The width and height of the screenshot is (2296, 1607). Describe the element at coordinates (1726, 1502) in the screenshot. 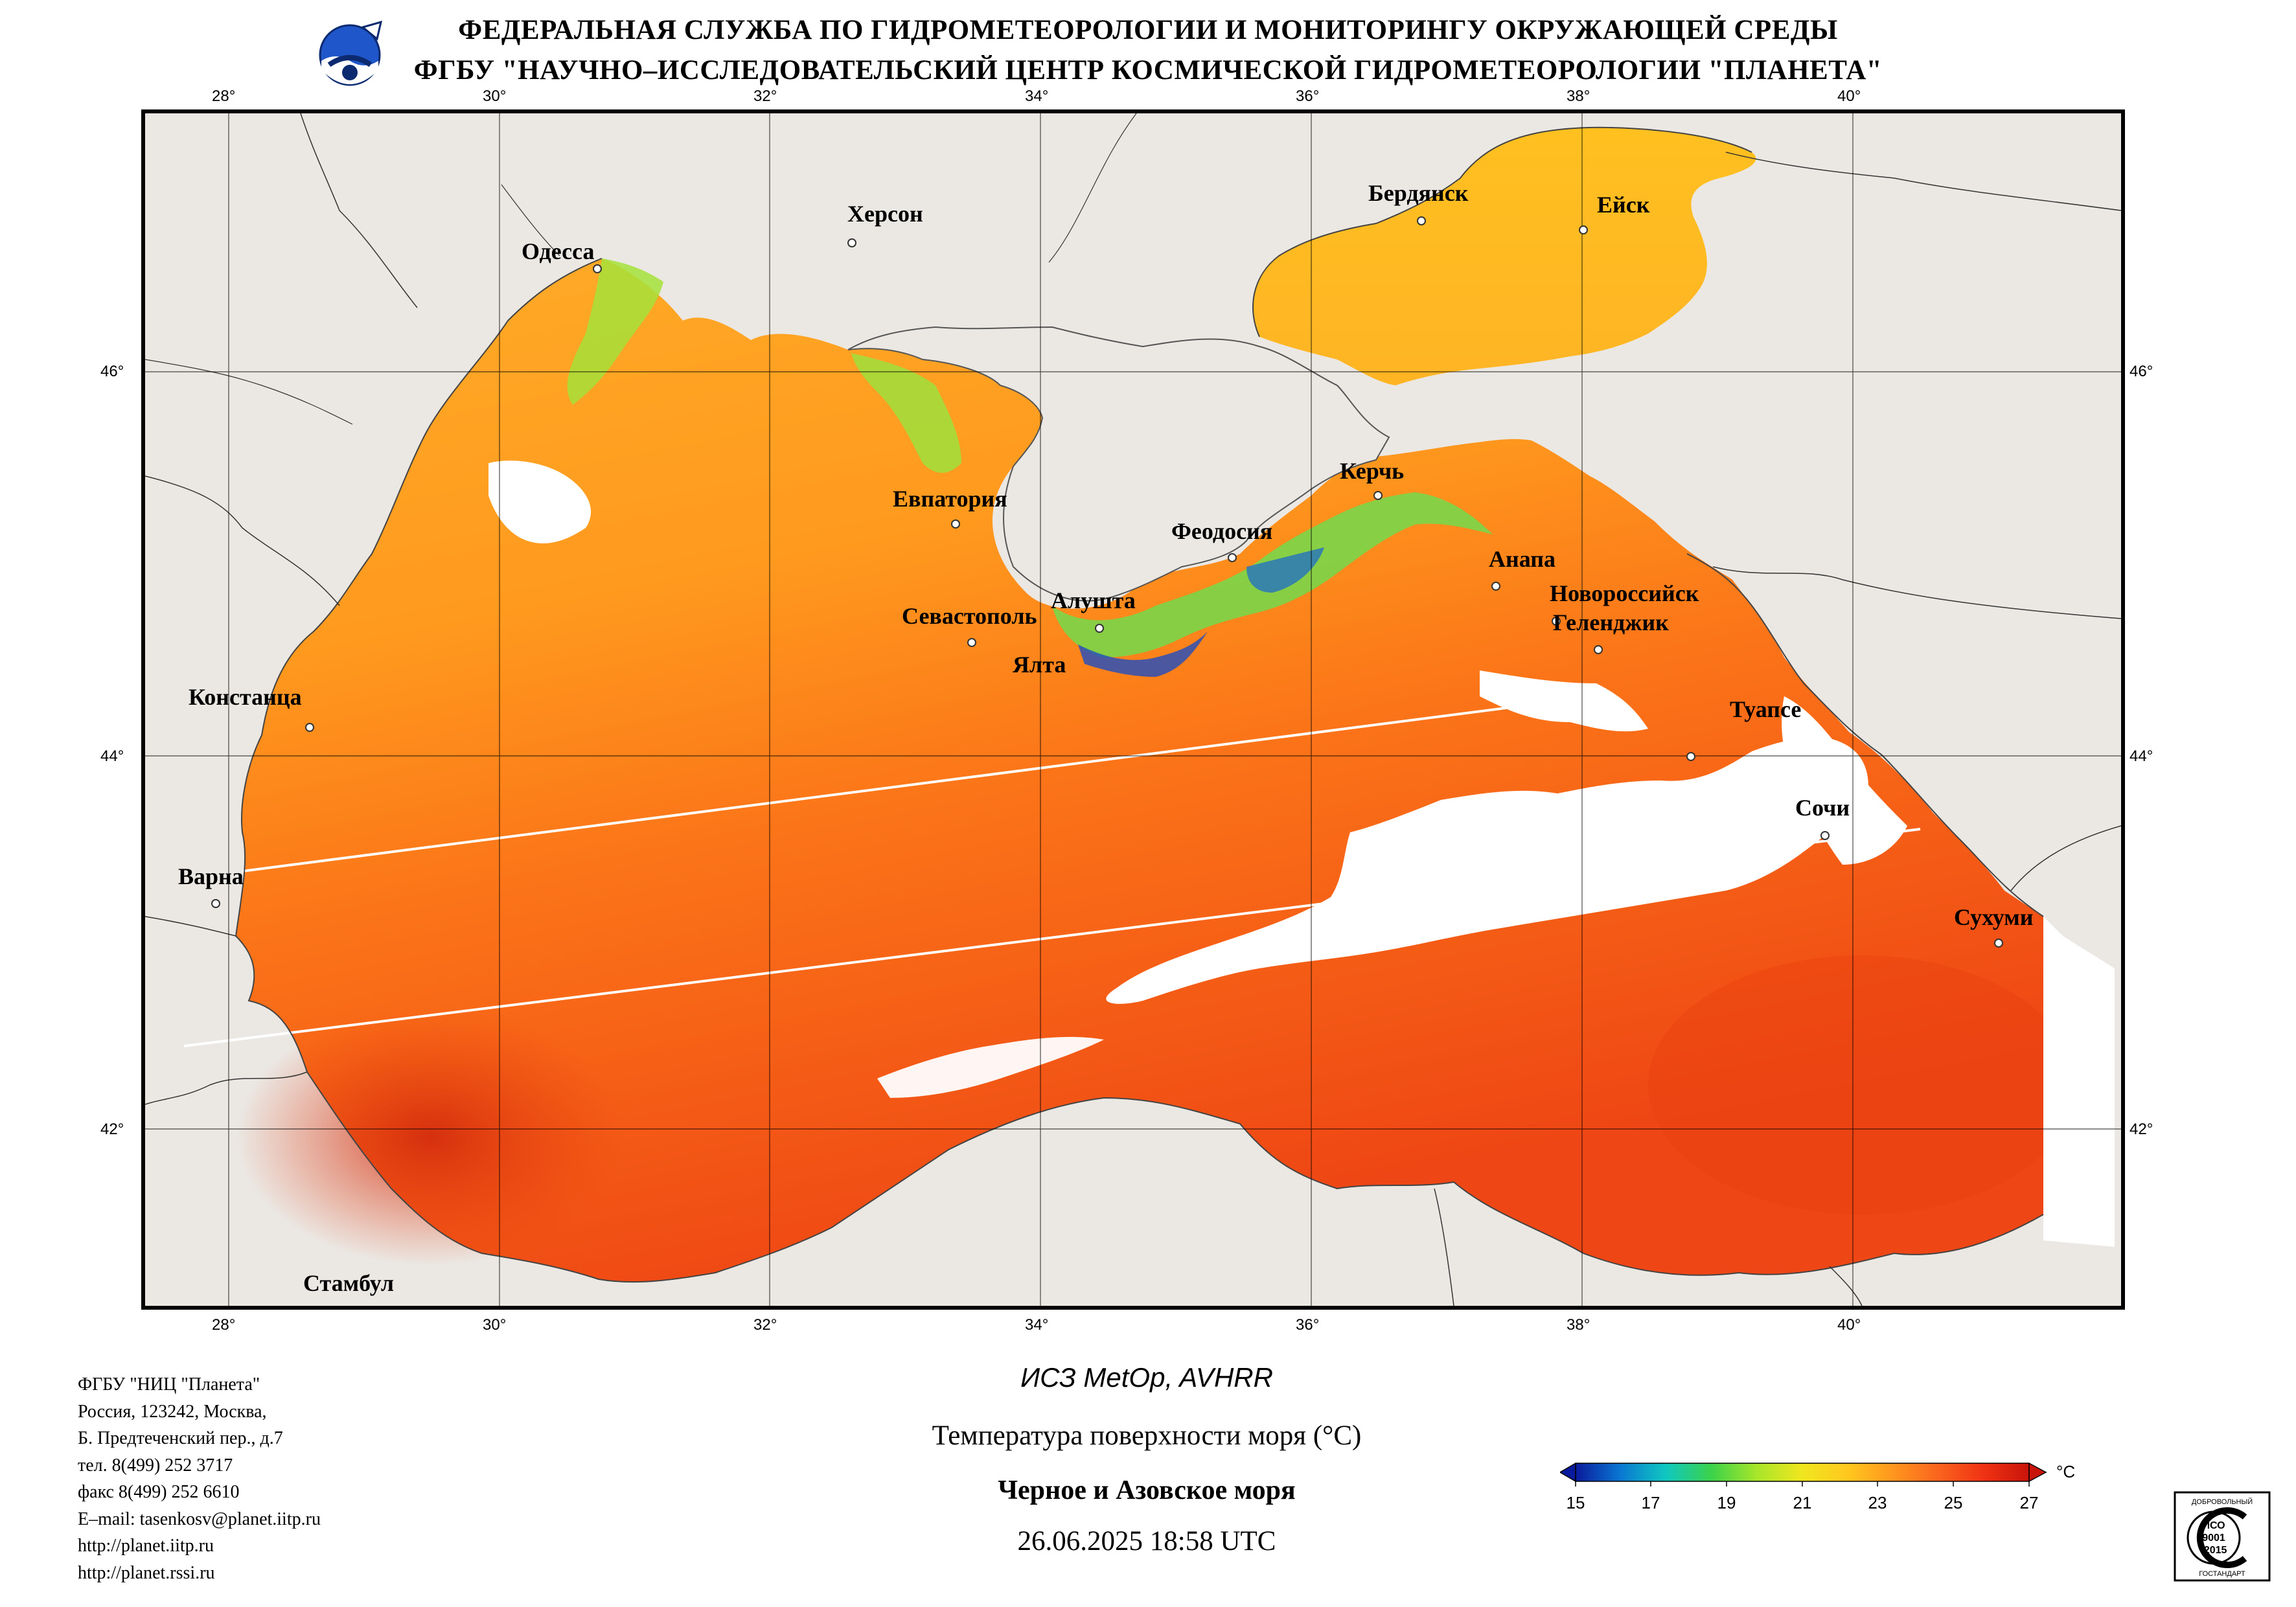

I see `colorbar-tick-19: 19` at that location.